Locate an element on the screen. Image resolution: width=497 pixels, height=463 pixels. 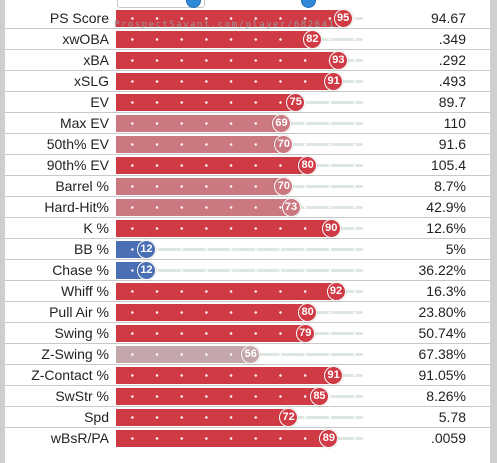
metric-label: 50th% EV is located at coordinates (77, 144).